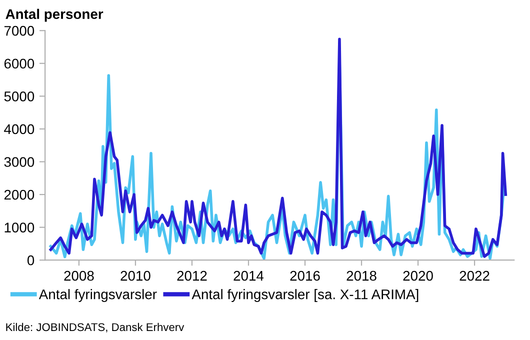 Image resolution: width=530 pixels, height=340 pixels. What do you see at coordinates (19, 227) in the screenshot?
I see `y-tick-label: 1000` at bounding box center [19, 227].